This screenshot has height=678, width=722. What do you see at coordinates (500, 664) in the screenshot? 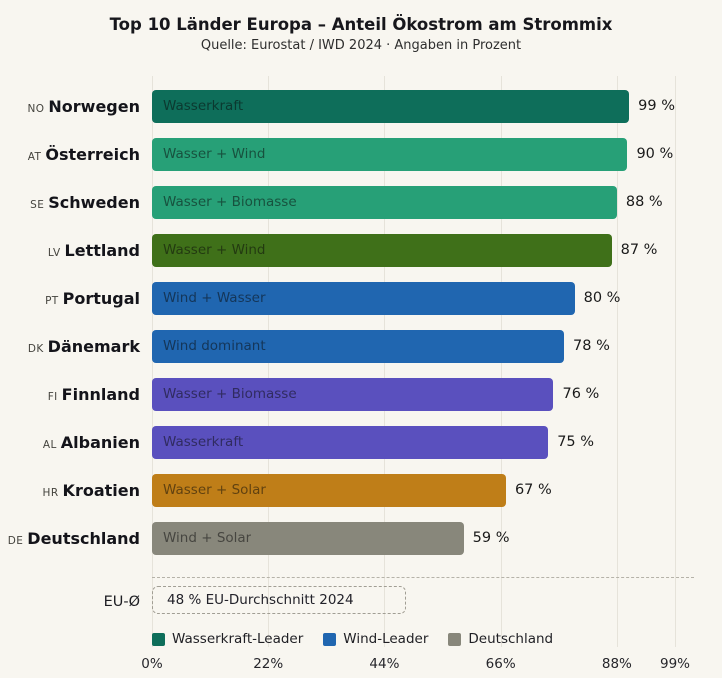
I see `x-tick-label: 66%` at bounding box center [500, 664].